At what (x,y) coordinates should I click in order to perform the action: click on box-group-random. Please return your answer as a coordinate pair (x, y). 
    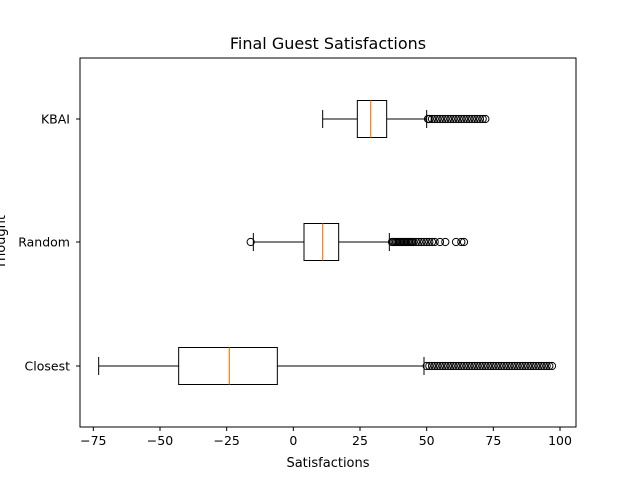
    Looking at the image, I should click on (357, 242).